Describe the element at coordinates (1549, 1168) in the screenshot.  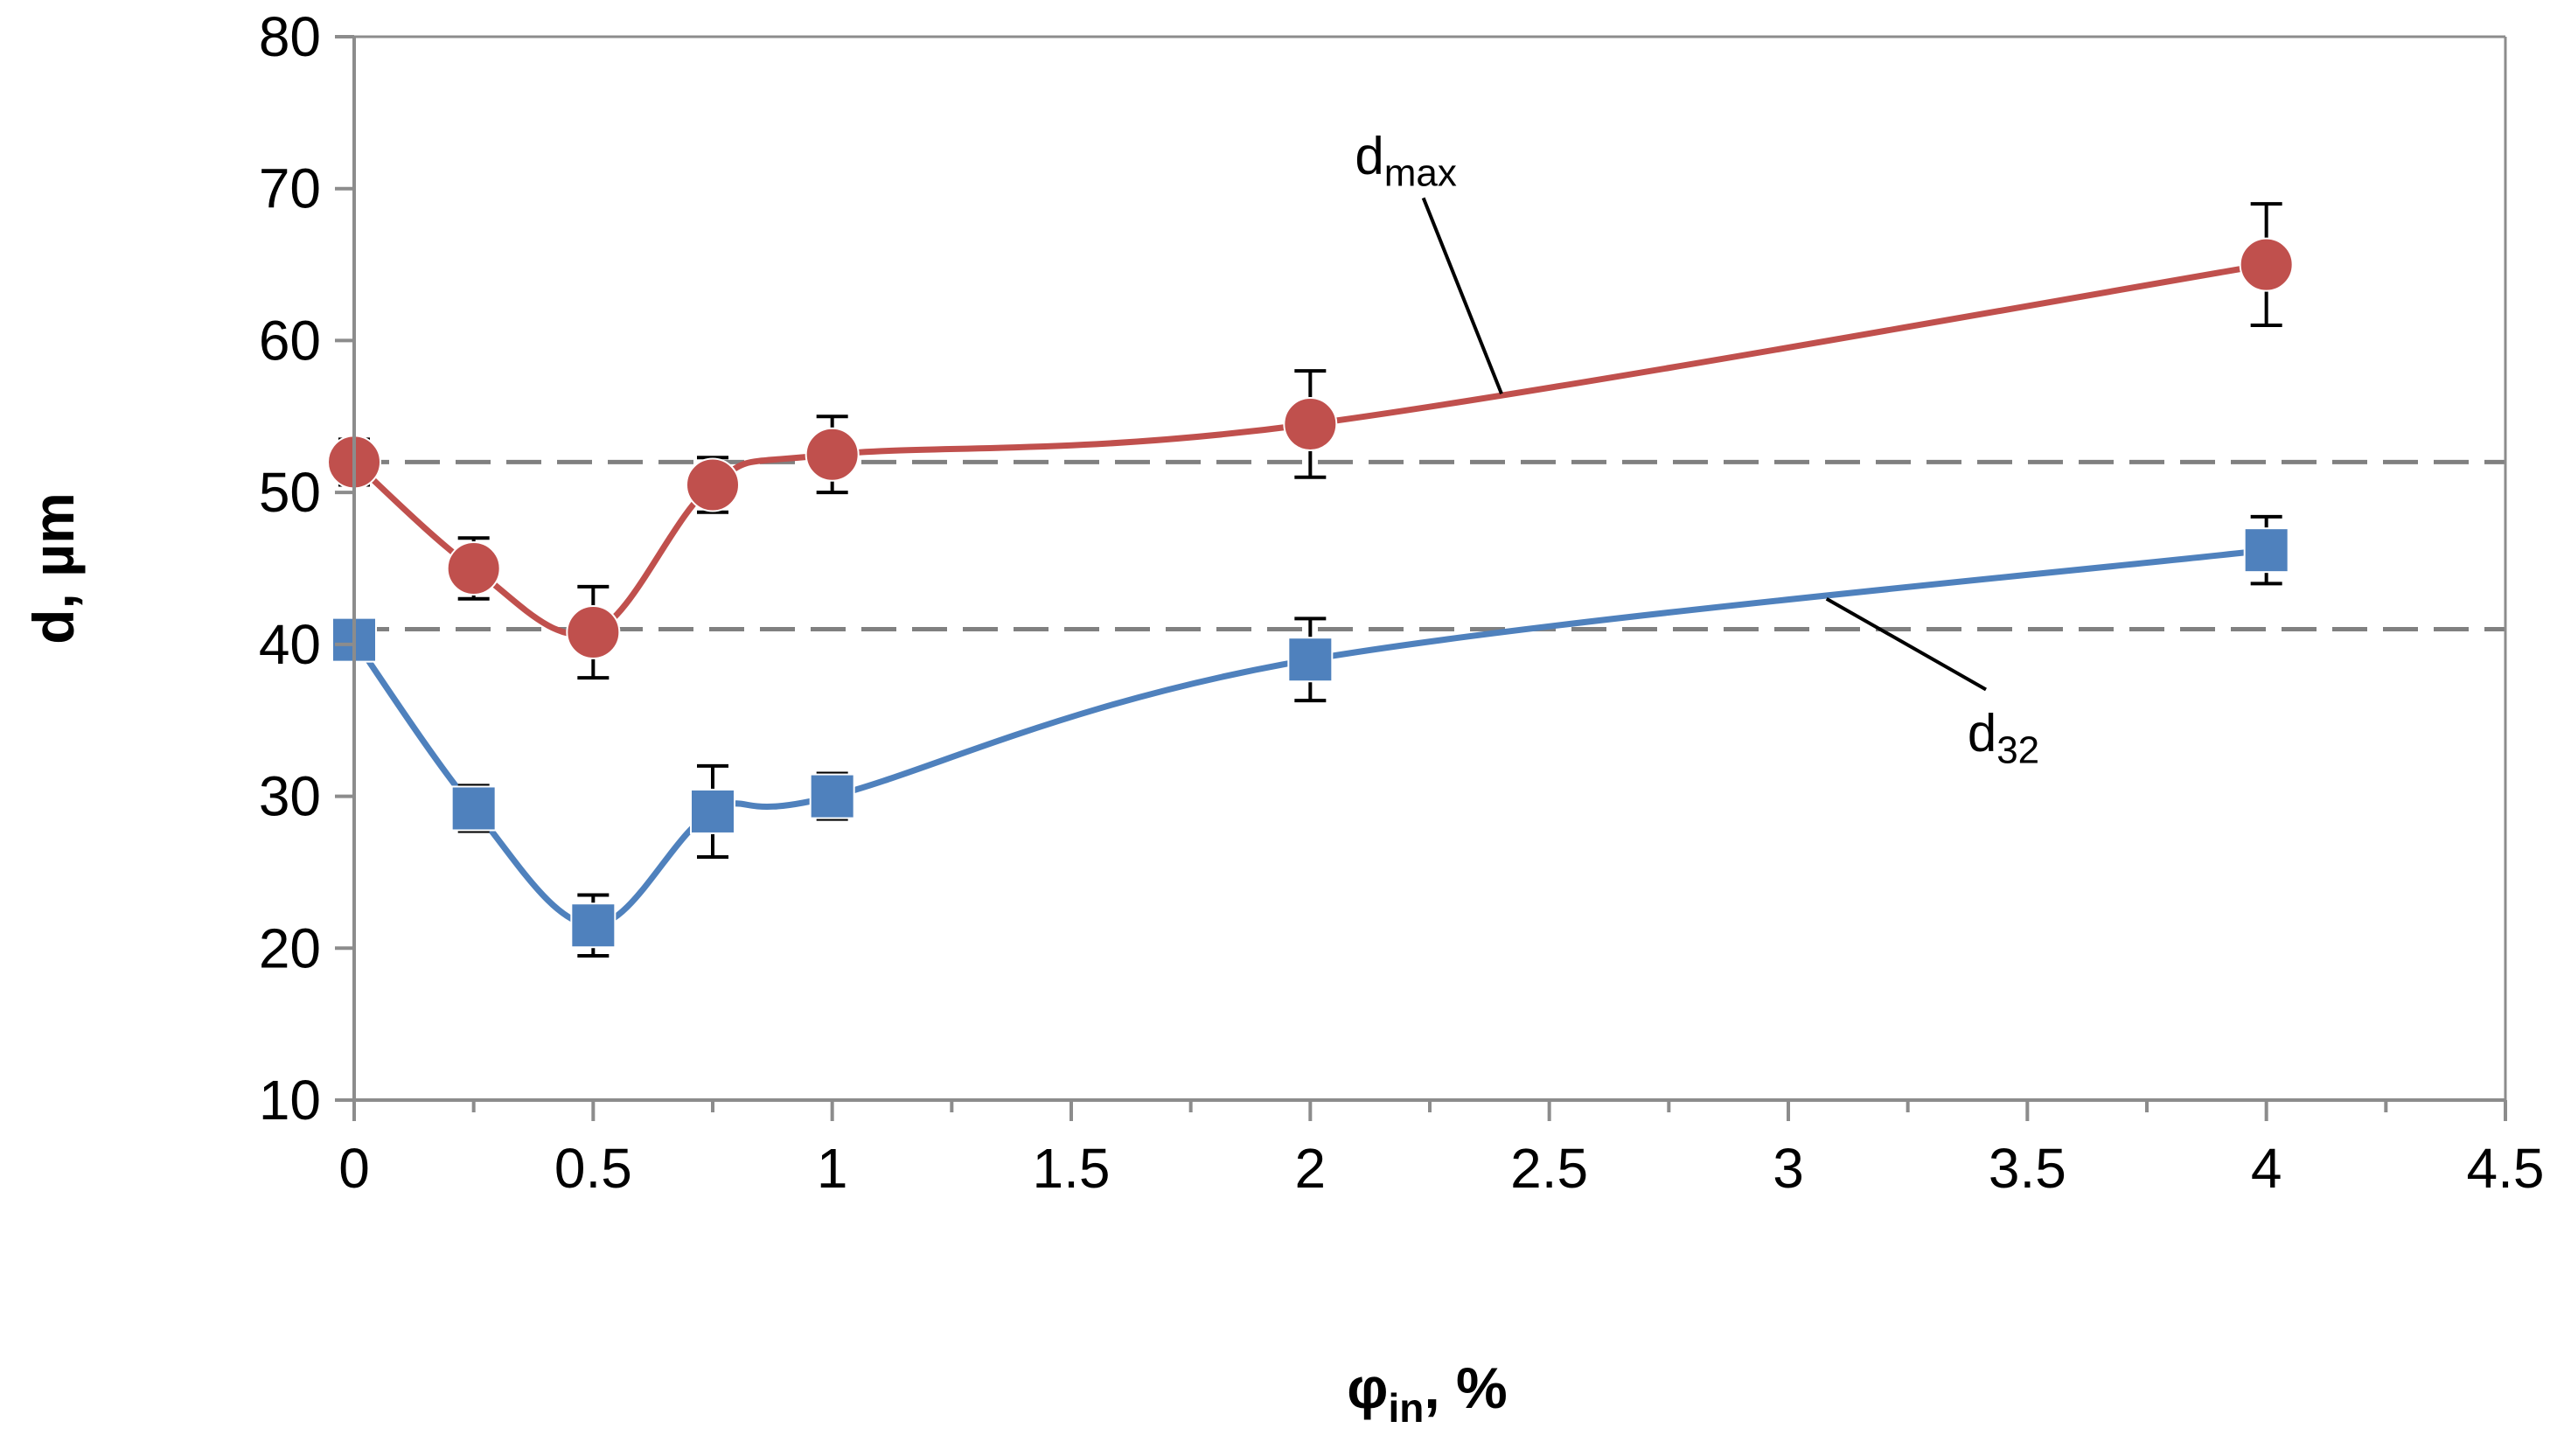
I see `x-tick-label: 2.5` at that location.